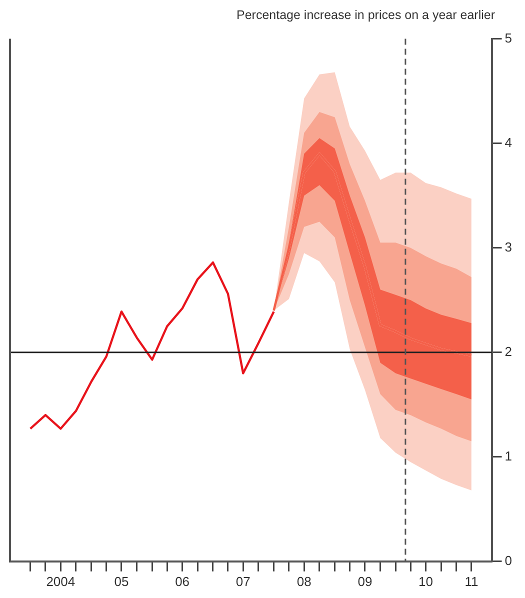  Describe the element at coordinates (426, 581) in the screenshot. I see `x-tick-label: 10` at that location.